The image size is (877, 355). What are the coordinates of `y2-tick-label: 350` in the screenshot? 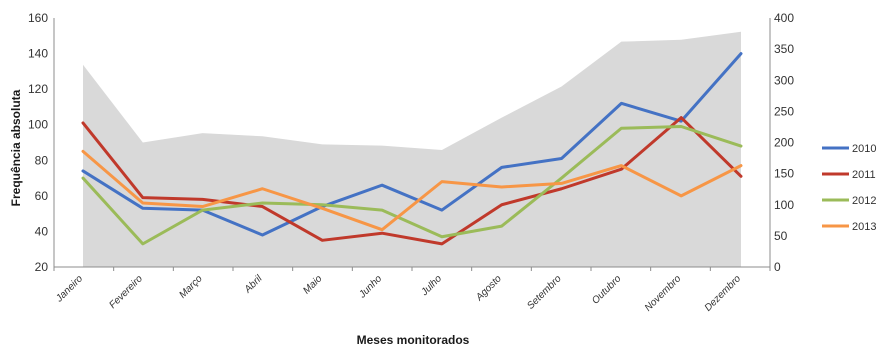 It's located at (784, 49).